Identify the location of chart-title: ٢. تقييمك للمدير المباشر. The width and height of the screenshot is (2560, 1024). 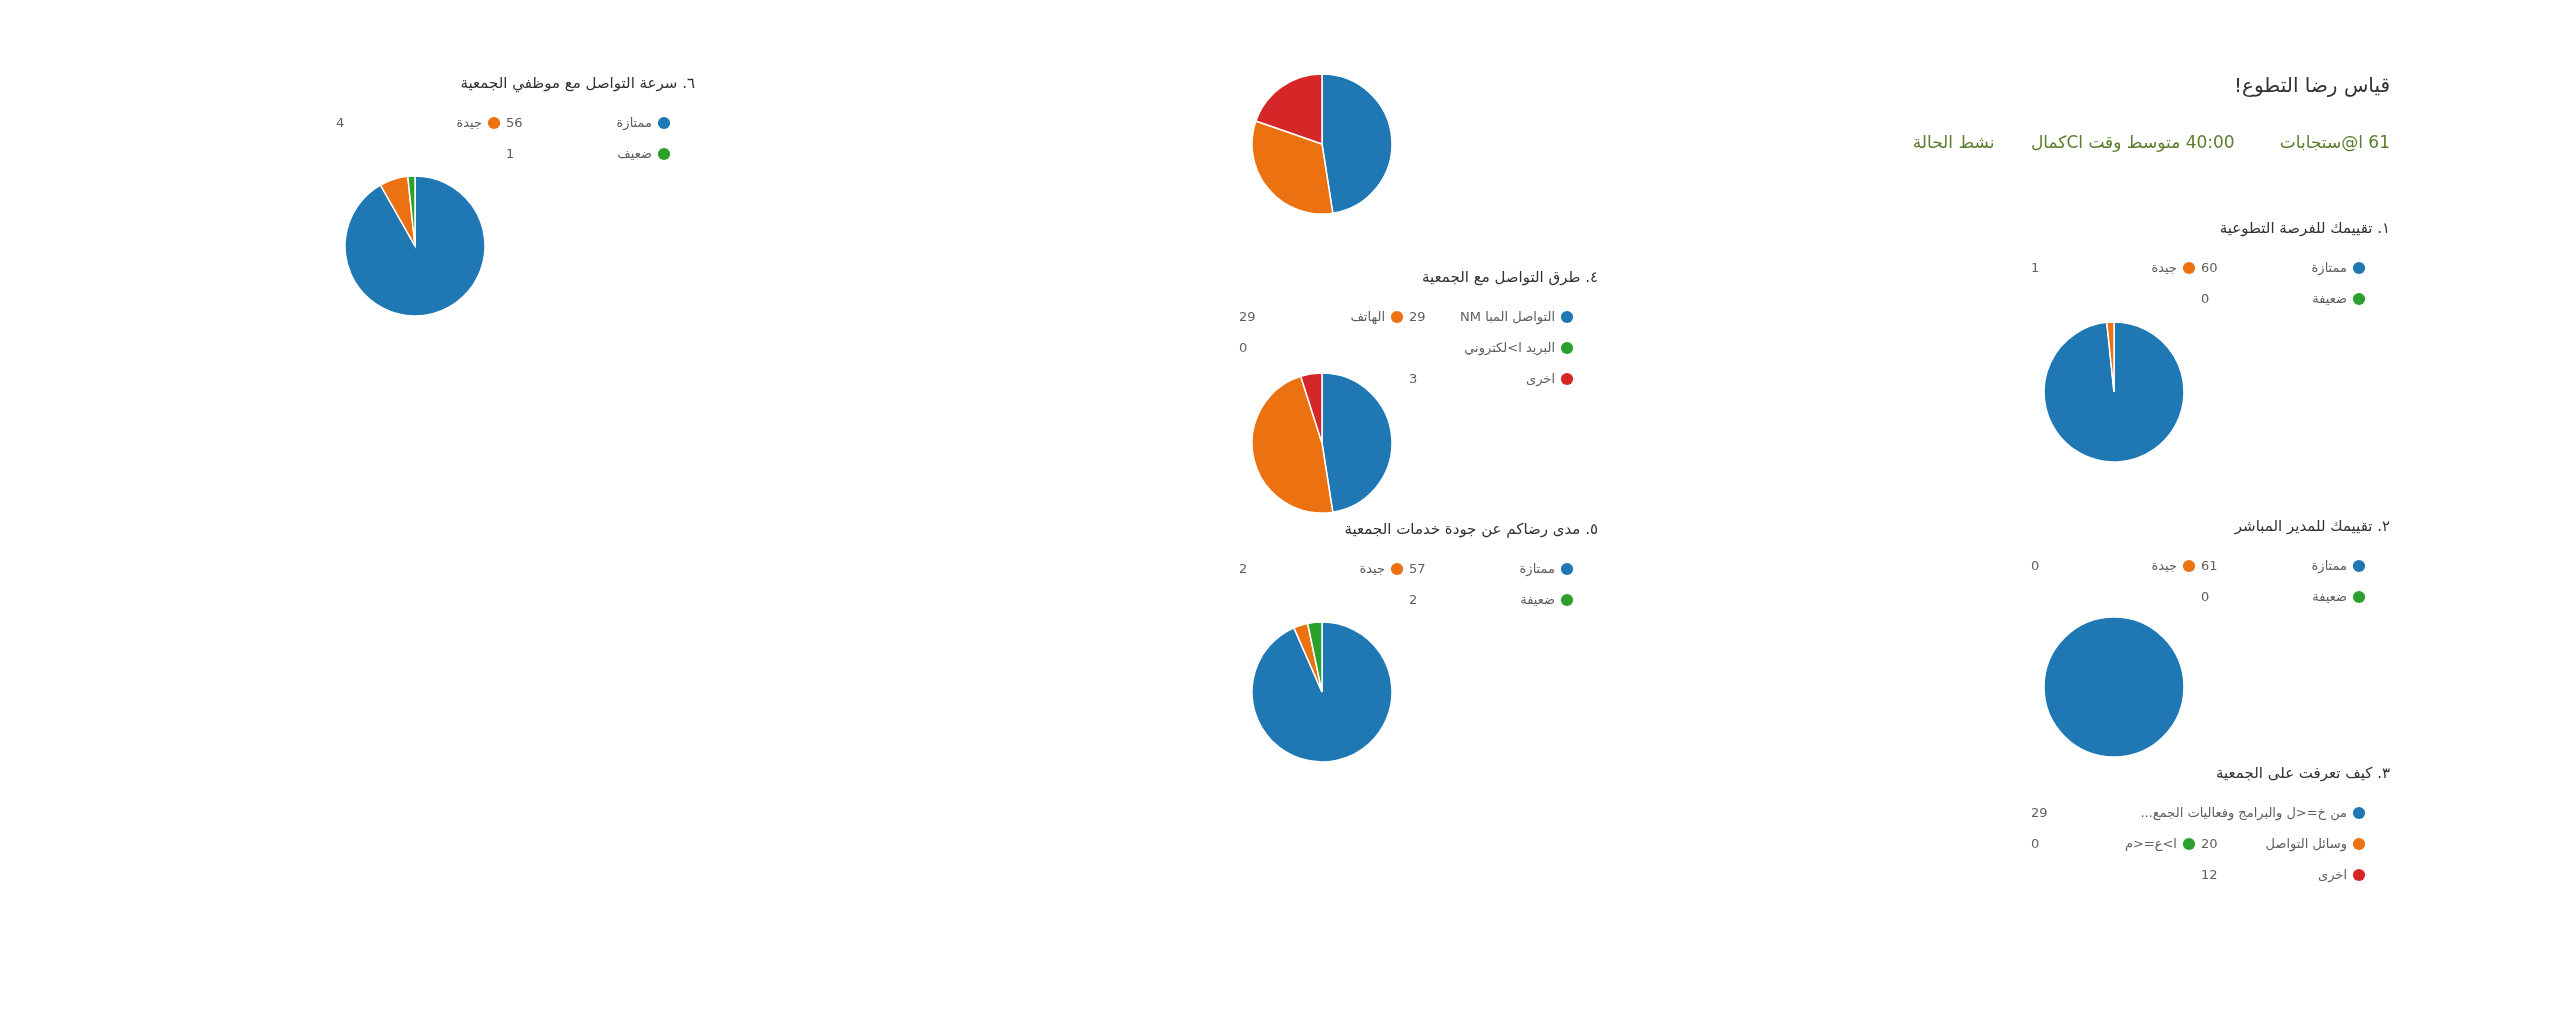
(2311, 526).